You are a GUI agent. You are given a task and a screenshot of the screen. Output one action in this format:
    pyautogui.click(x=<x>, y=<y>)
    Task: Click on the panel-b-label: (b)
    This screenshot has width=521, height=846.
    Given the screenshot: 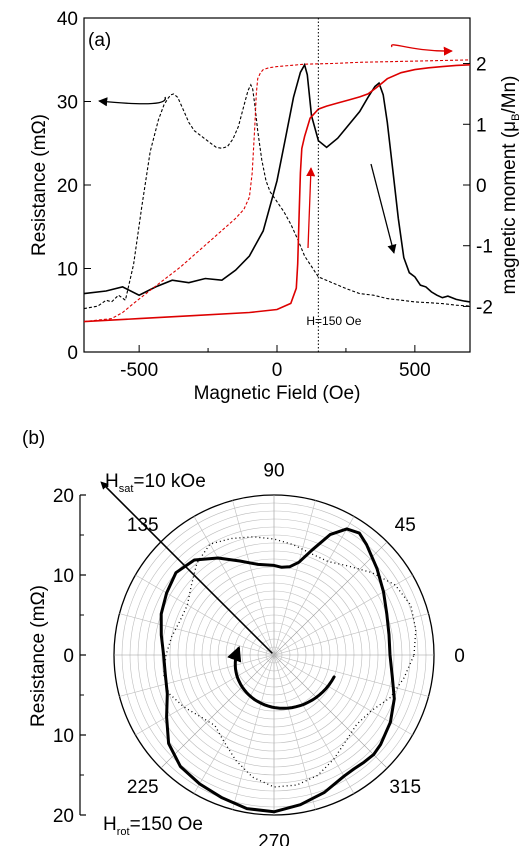 What is the action you would take?
    pyautogui.click(x=33, y=438)
    